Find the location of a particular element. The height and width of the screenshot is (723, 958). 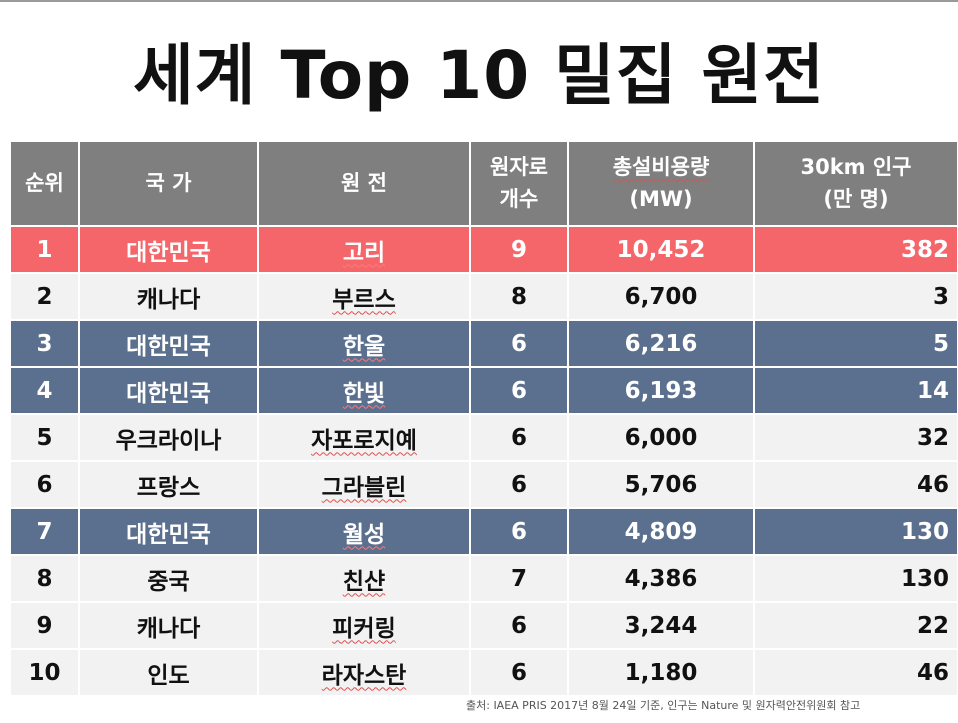

header-capacity: 총설비용량 (MW) is located at coordinates (661, 183).